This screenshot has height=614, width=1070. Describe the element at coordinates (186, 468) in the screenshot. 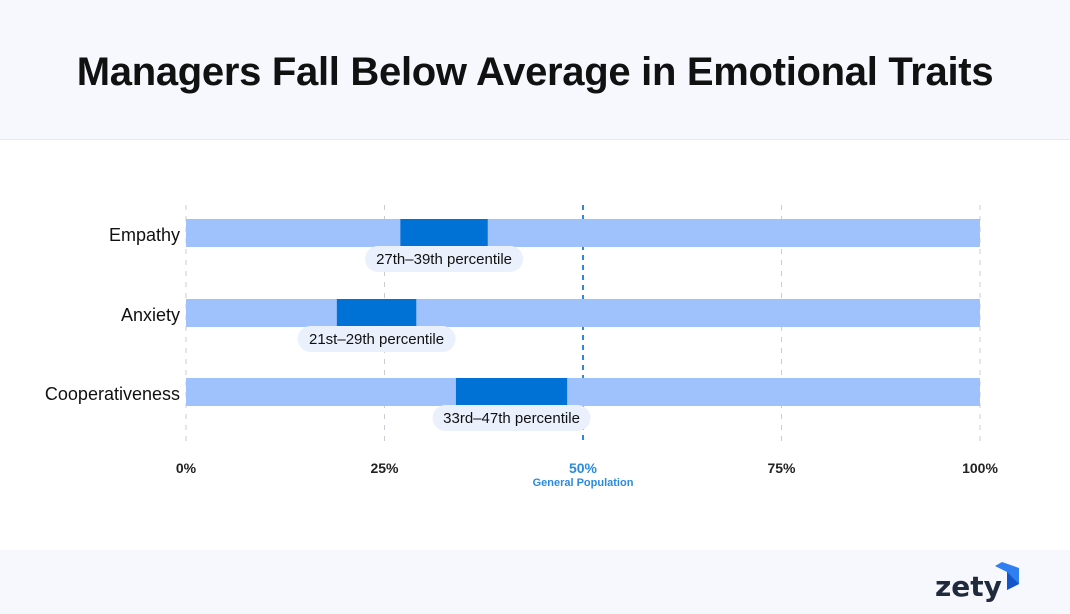

I see `x-tick-label: 0%` at that location.